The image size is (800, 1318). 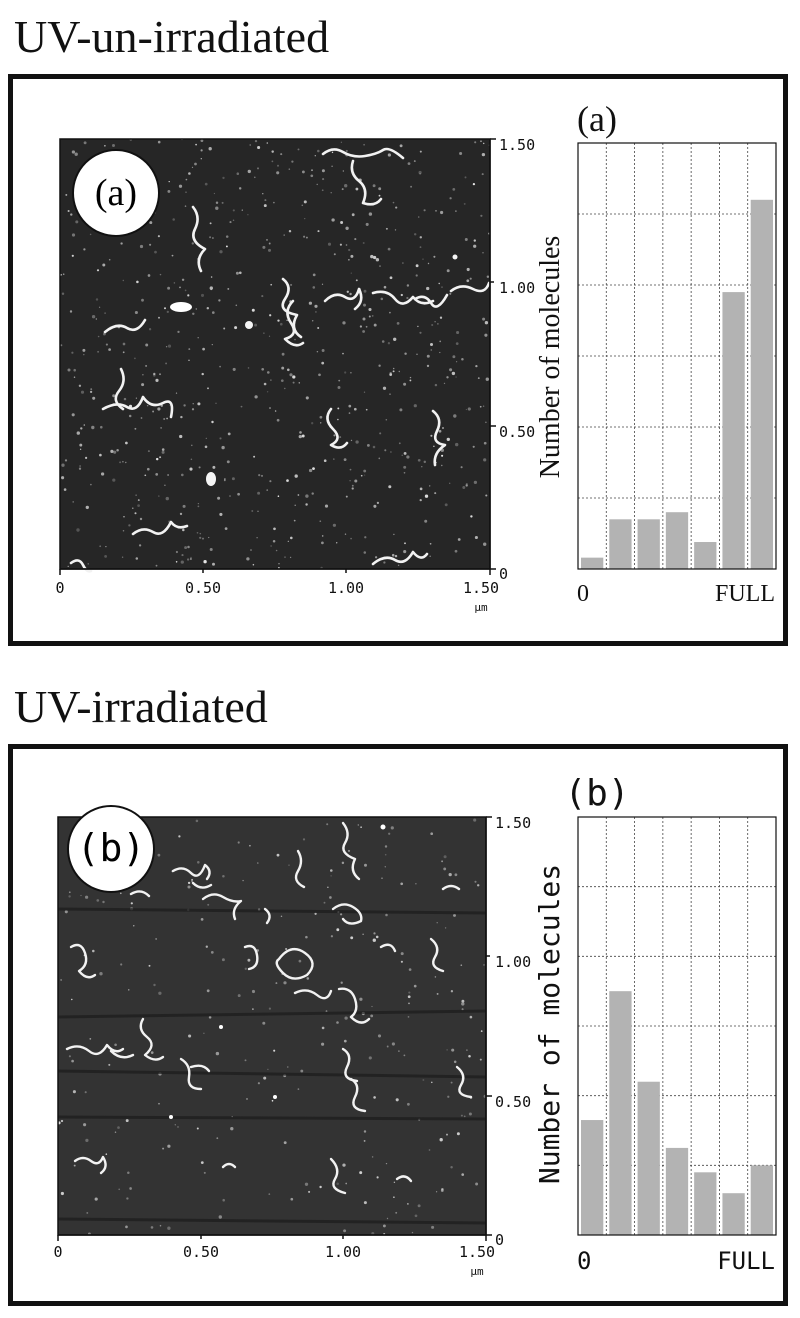 I want to click on afm-x-tick-labels-a: 0 0.50 1.00 1.50 µm, so click(x=277, y=596).